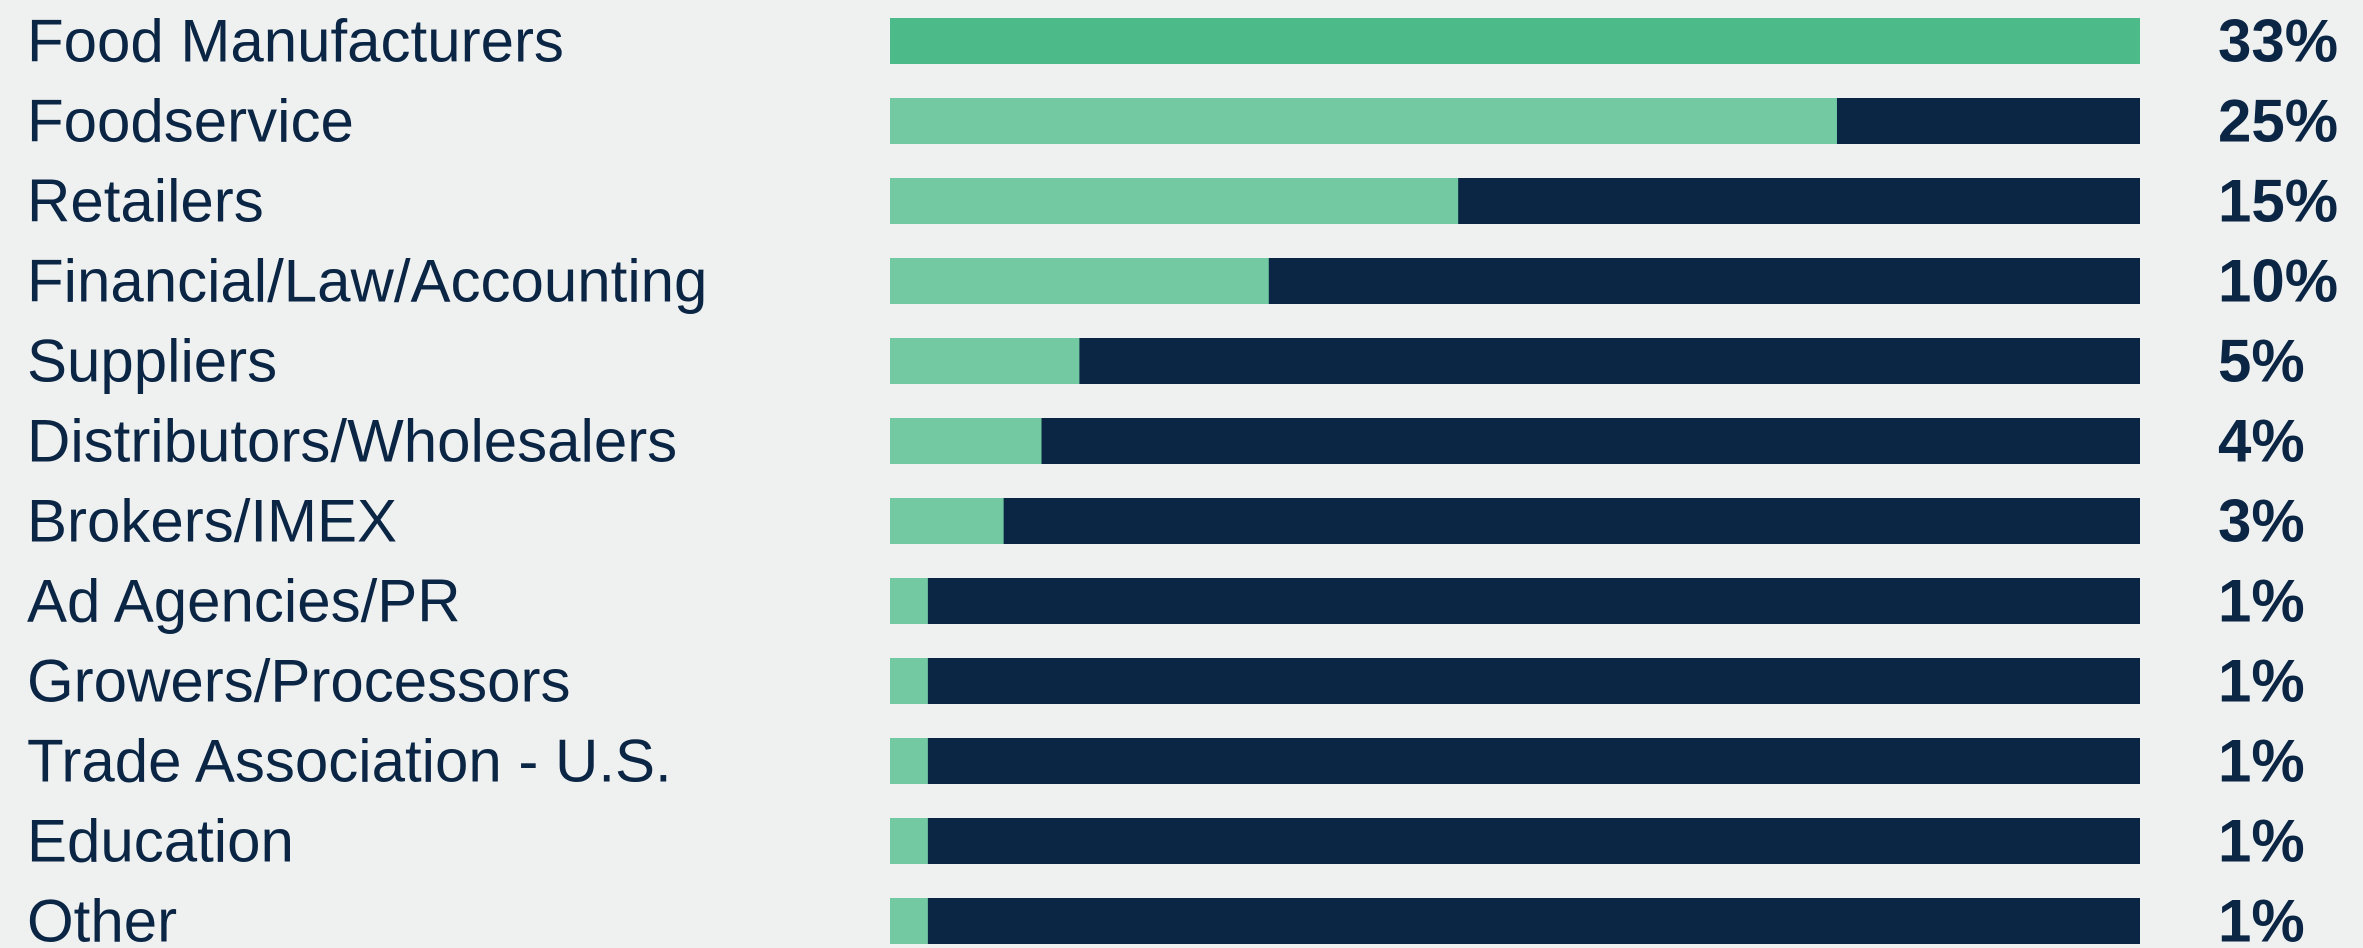 The width and height of the screenshot is (2363, 948). What do you see at coordinates (2261, 361) in the screenshot?
I see `data-label: 5%` at bounding box center [2261, 361].